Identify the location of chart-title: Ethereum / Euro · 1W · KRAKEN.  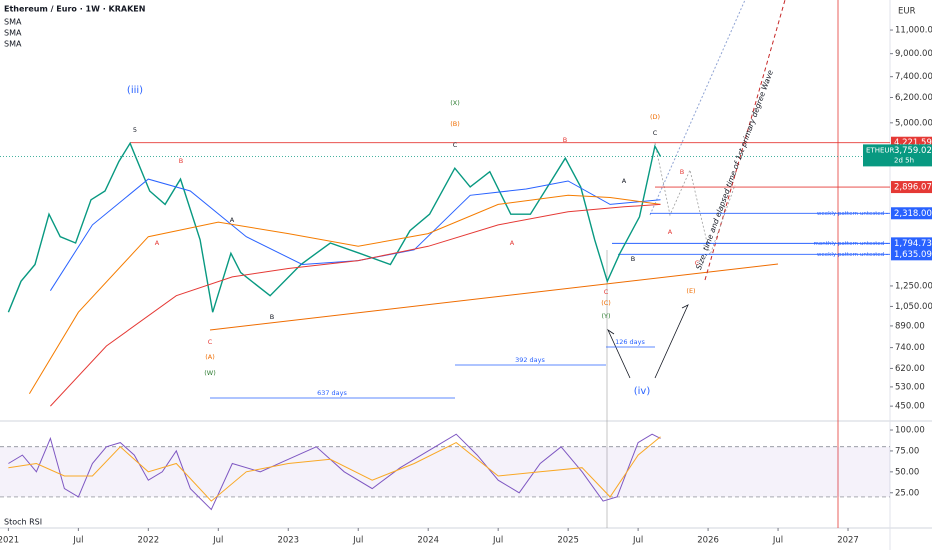
(74, 9).